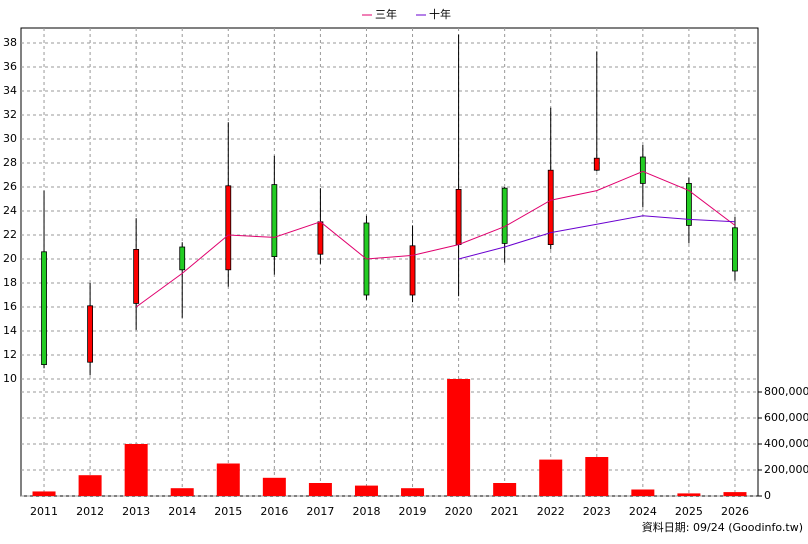 The height and width of the screenshot is (544, 808). What do you see at coordinates (786, 443) in the screenshot?
I see `y2-tick-label: 400,000` at bounding box center [786, 443].